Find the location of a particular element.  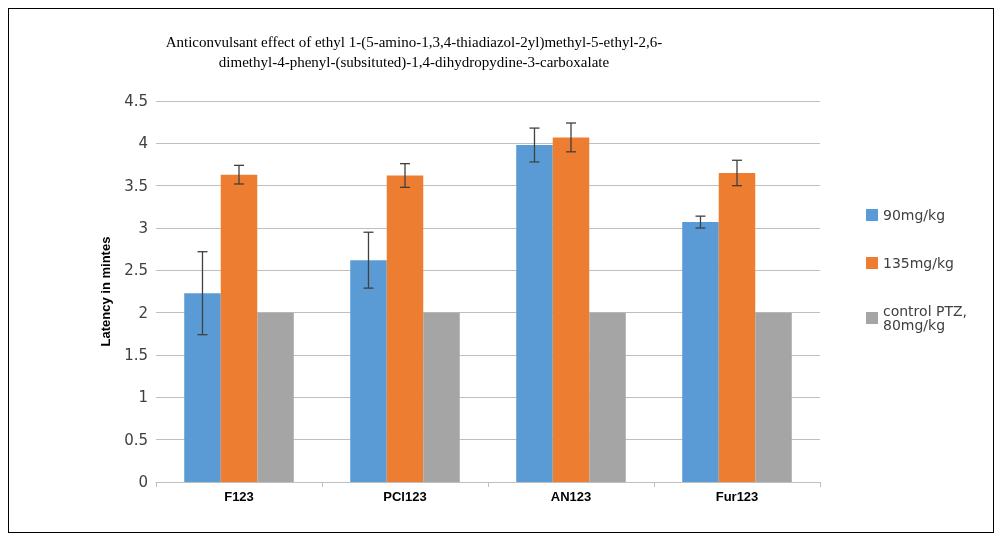

y-tick-label: 3 is located at coordinates (143, 228).